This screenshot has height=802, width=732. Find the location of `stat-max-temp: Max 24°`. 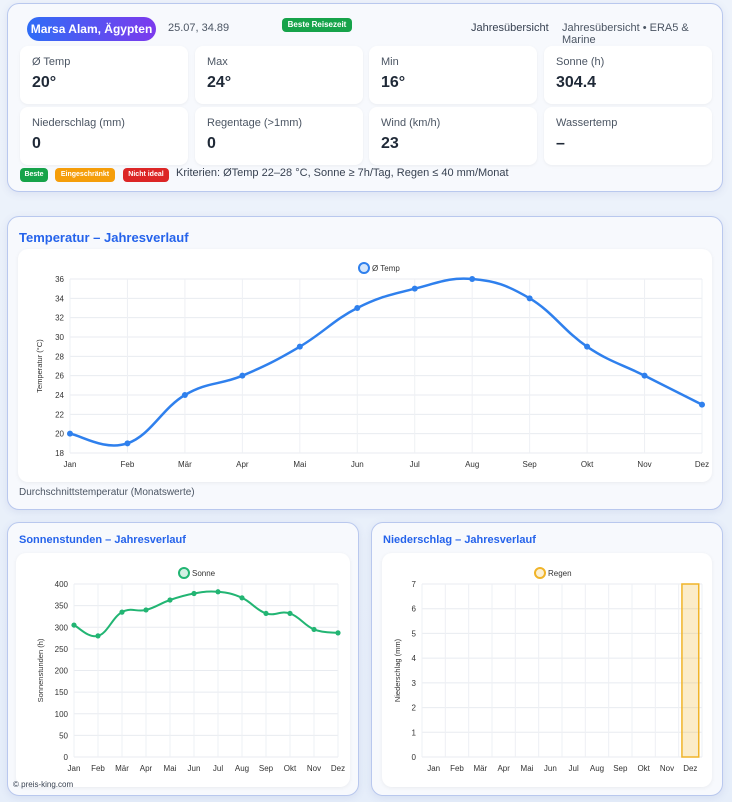

stat-max-temp: Max 24° is located at coordinates (279, 75).